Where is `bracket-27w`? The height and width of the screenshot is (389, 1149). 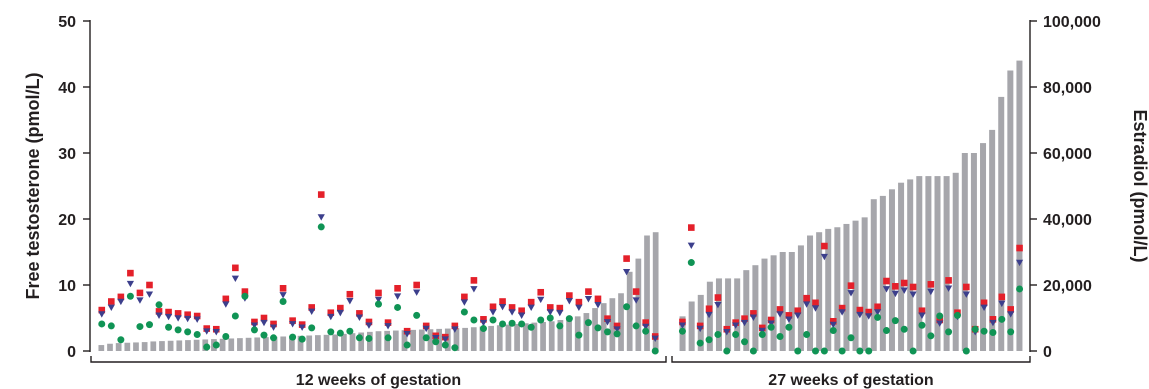 bracket-27w is located at coordinates (851, 359).